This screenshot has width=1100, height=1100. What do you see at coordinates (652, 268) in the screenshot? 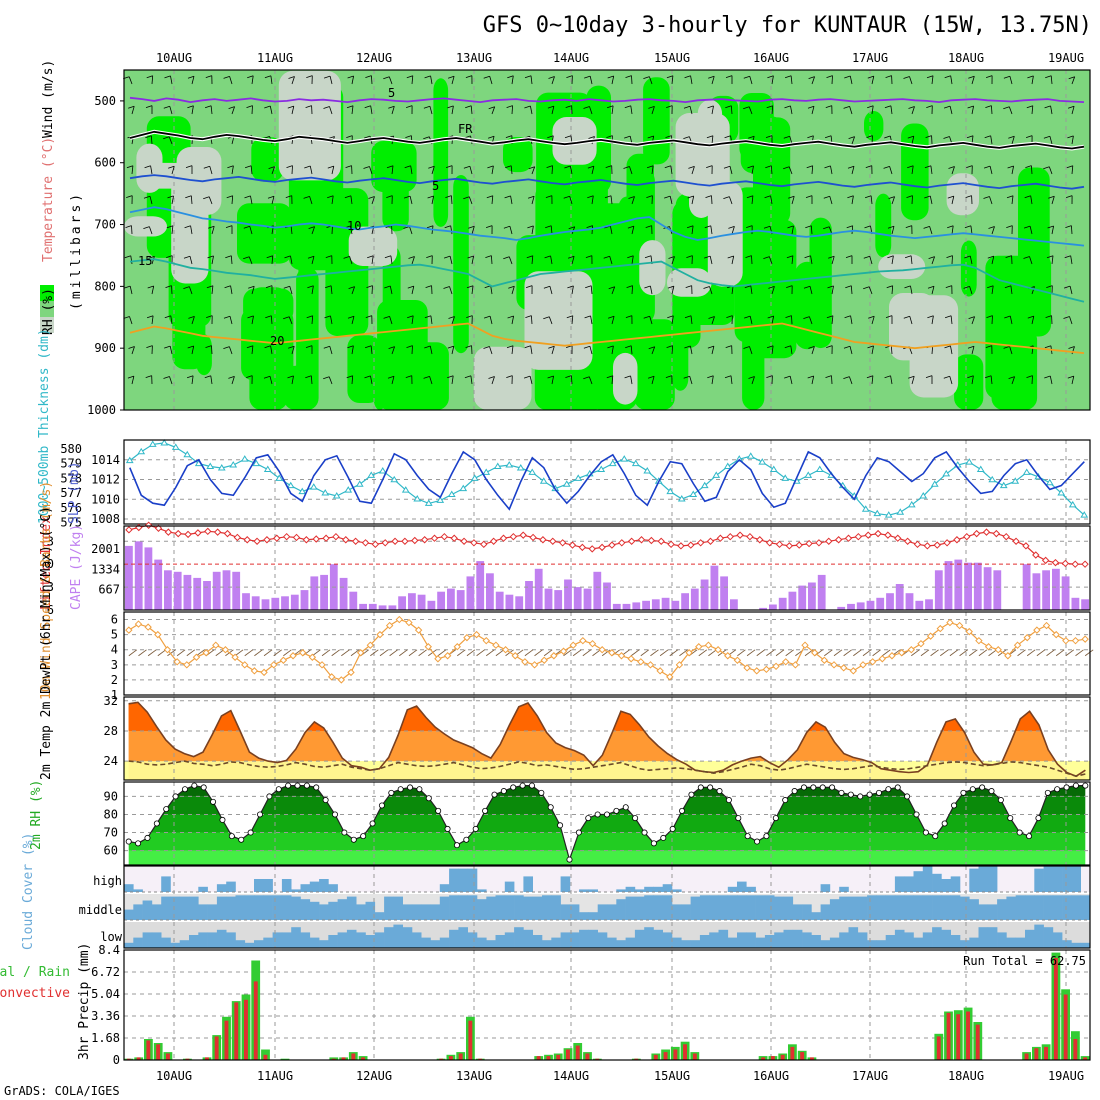
I see `rh-dry-patch` at bounding box center [652, 268].